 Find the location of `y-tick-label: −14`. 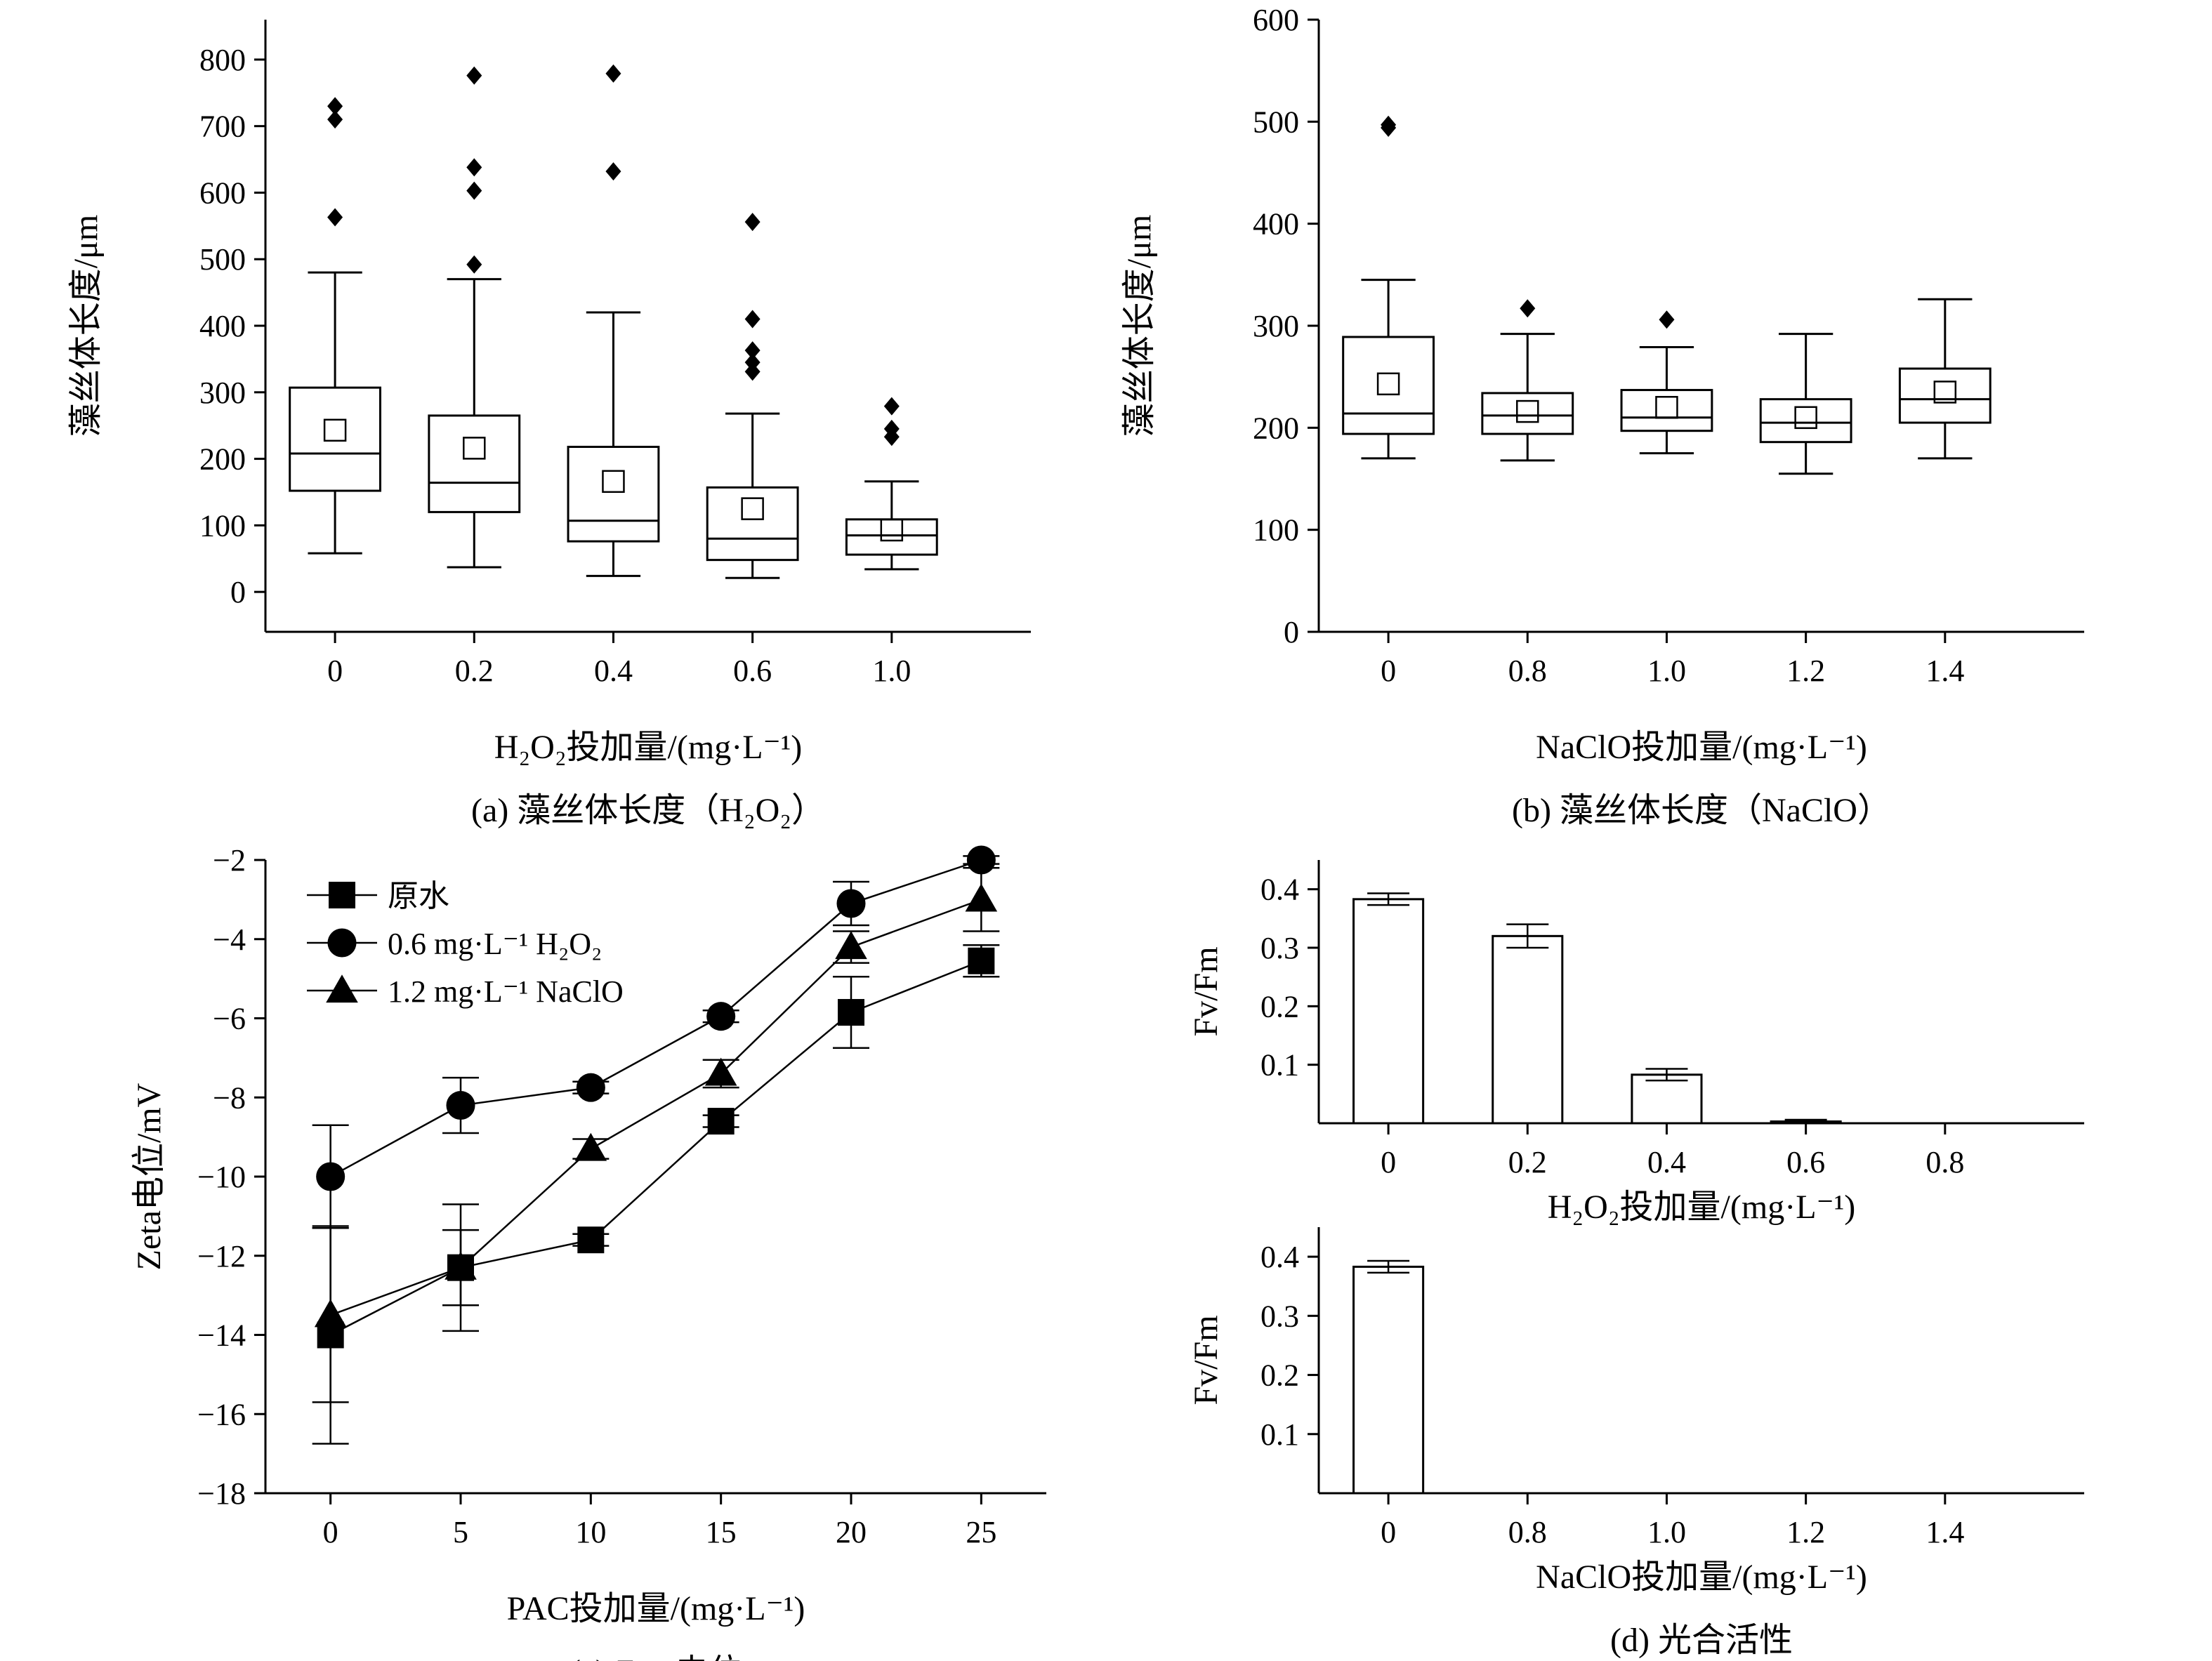

y-tick-label: −14 is located at coordinates (221, 1335).